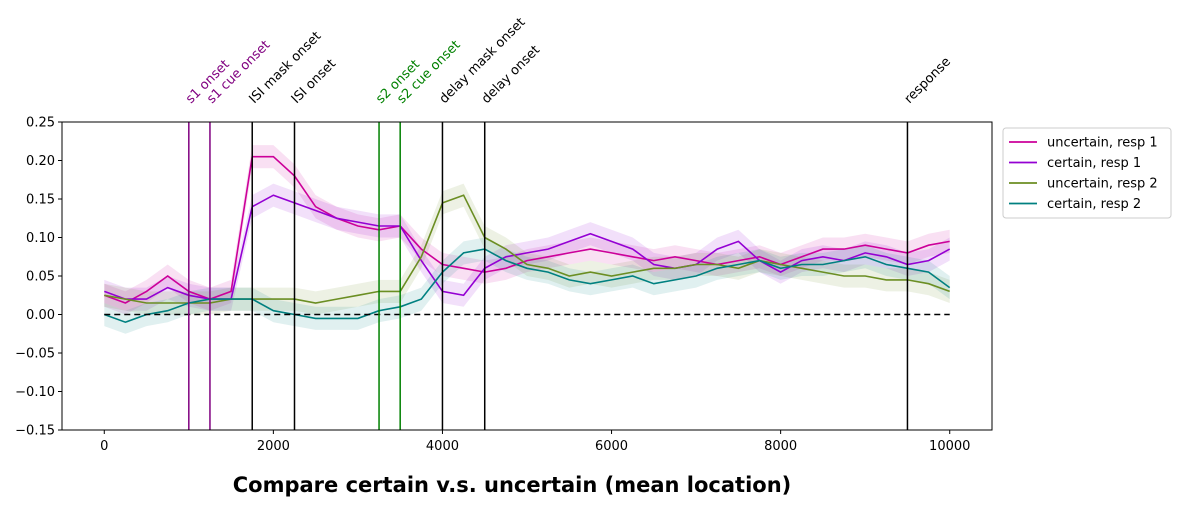 This screenshot has width=1181, height=507. What do you see at coordinates (780, 446) in the screenshot?
I see `x-tick-label-4: 8000` at bounding box center [780, 446].